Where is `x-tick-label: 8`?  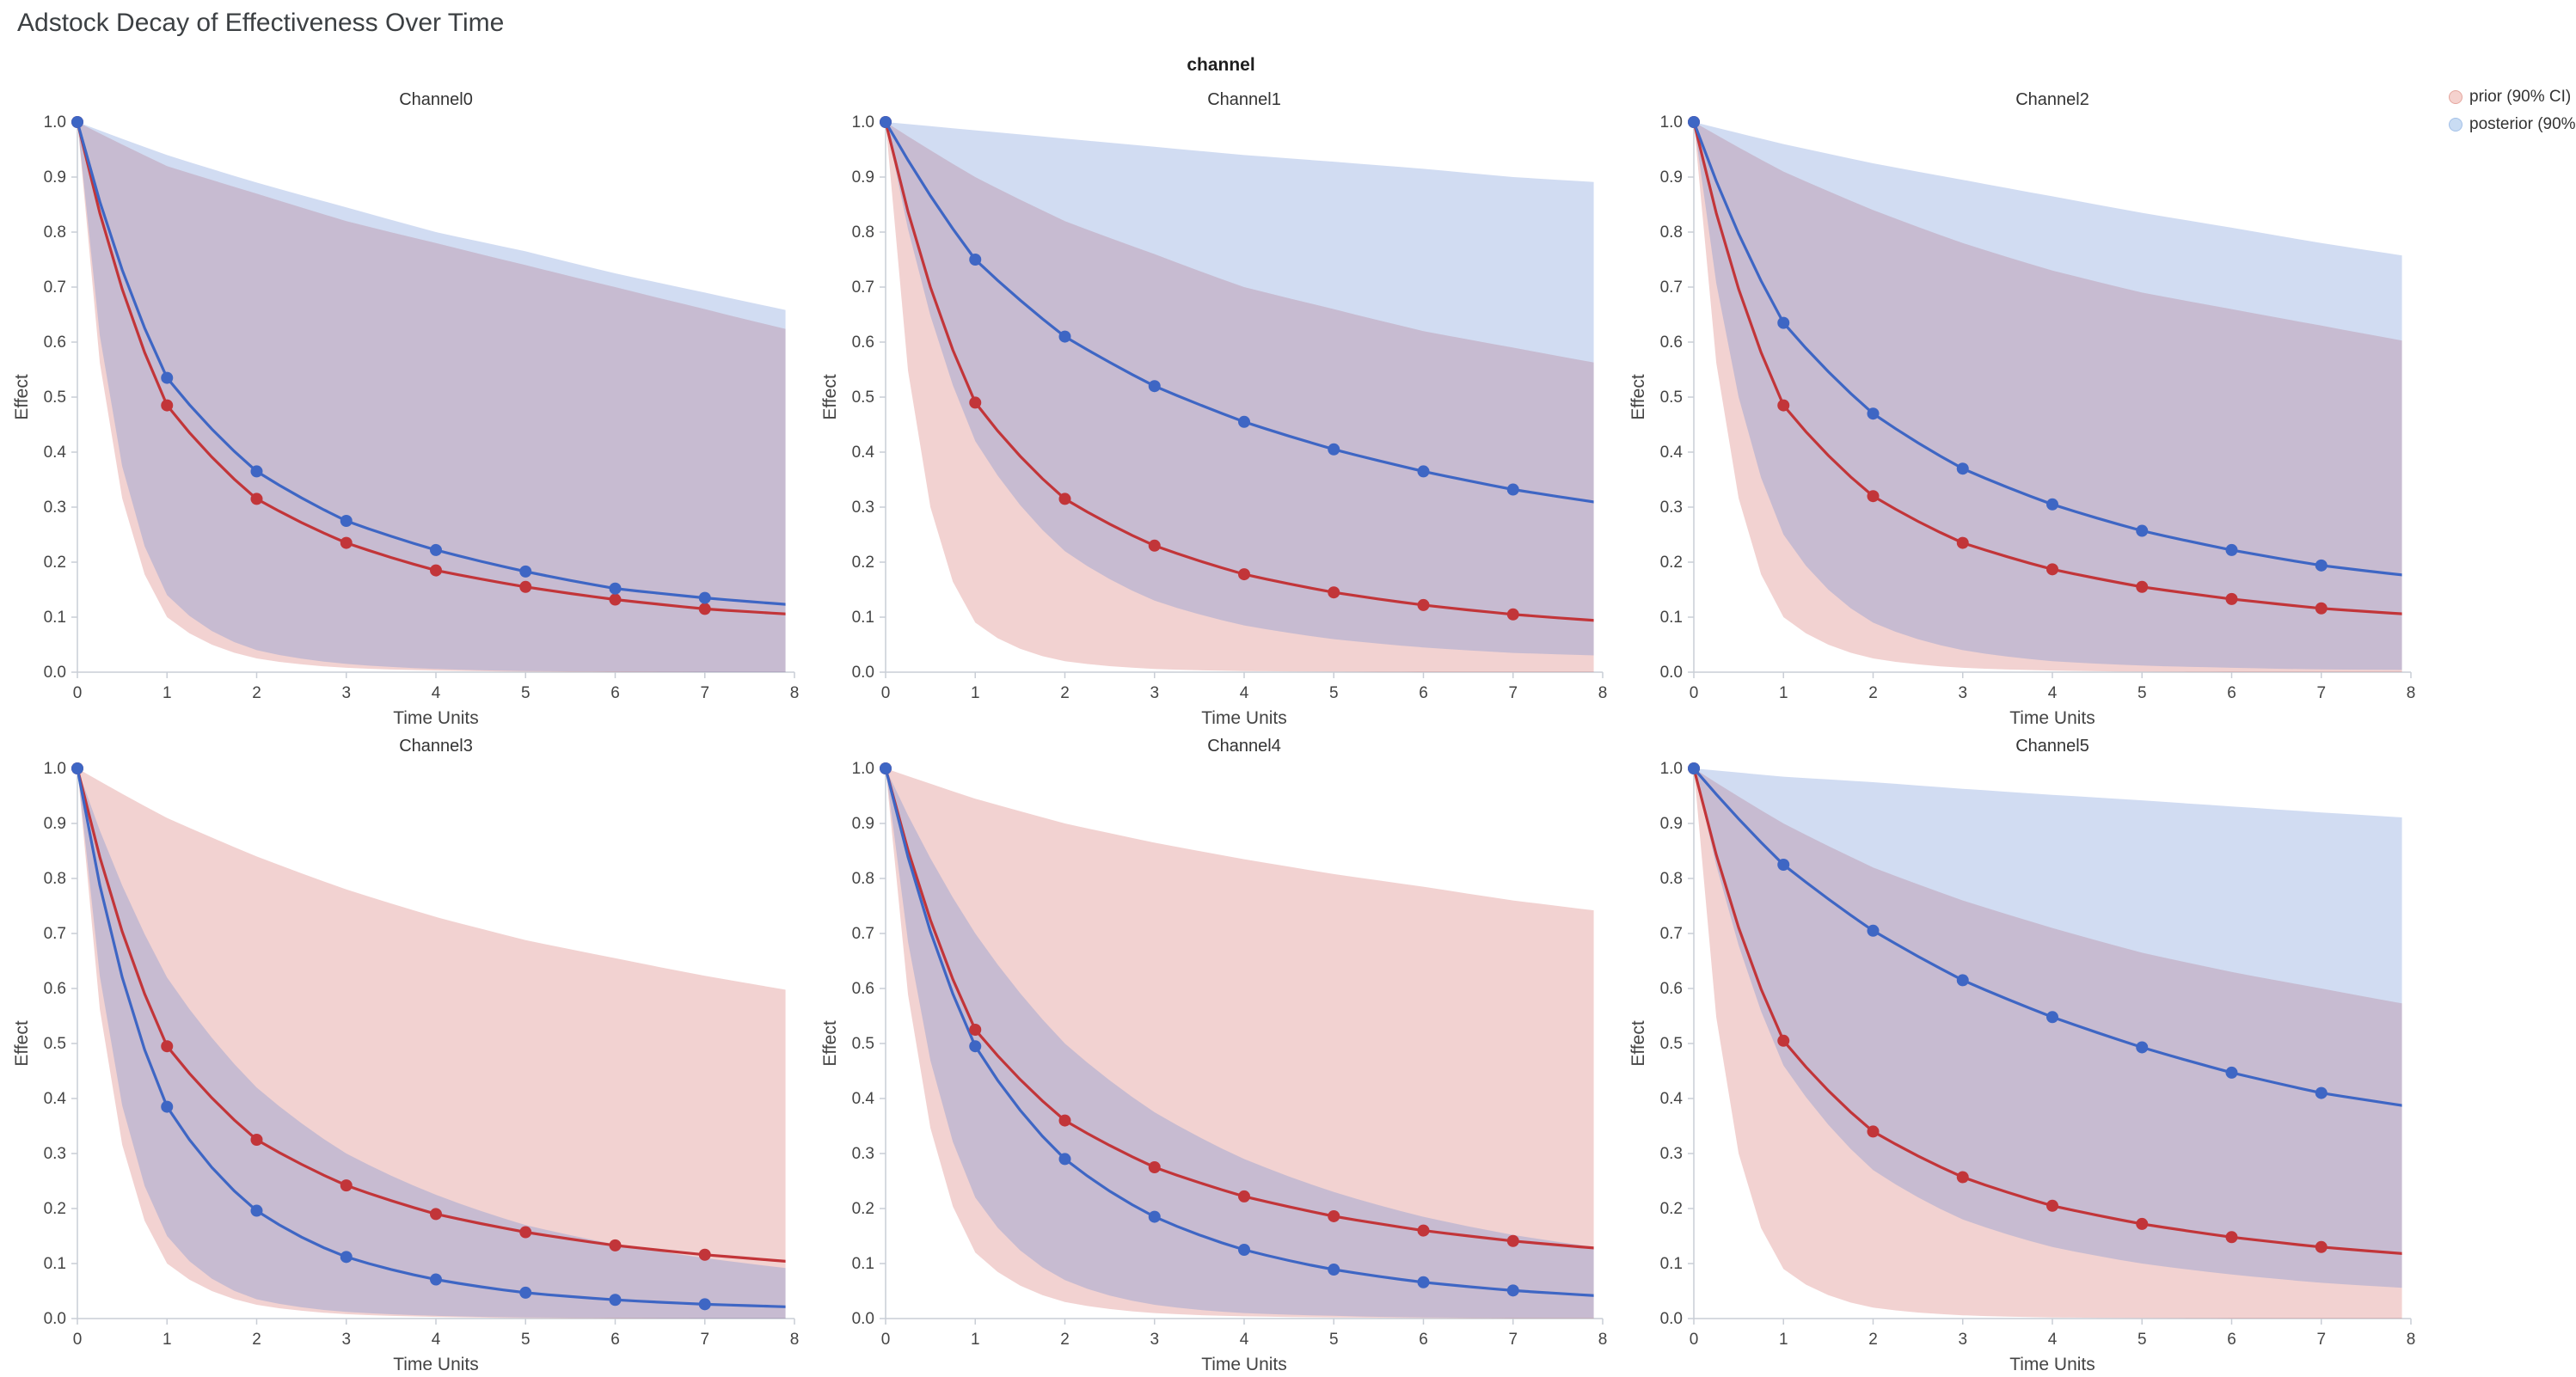 x-tick-label: 8 is located at coordinates (2411, 1340).